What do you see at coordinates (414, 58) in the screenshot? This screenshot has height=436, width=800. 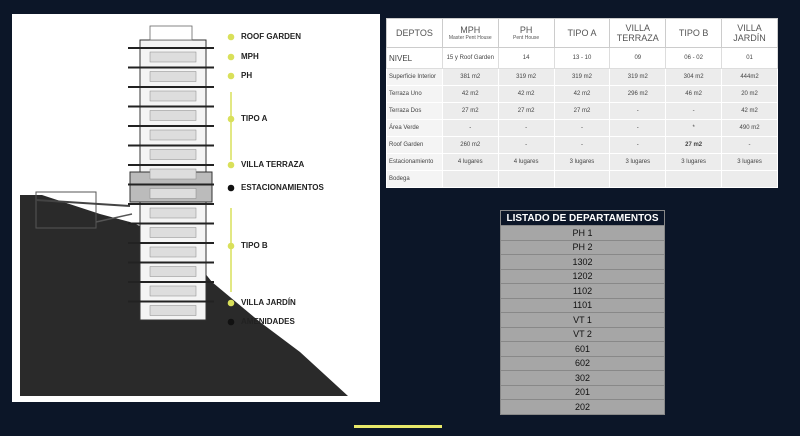 I see `table-cell: NIVEL` at bounding box center [414, 58].